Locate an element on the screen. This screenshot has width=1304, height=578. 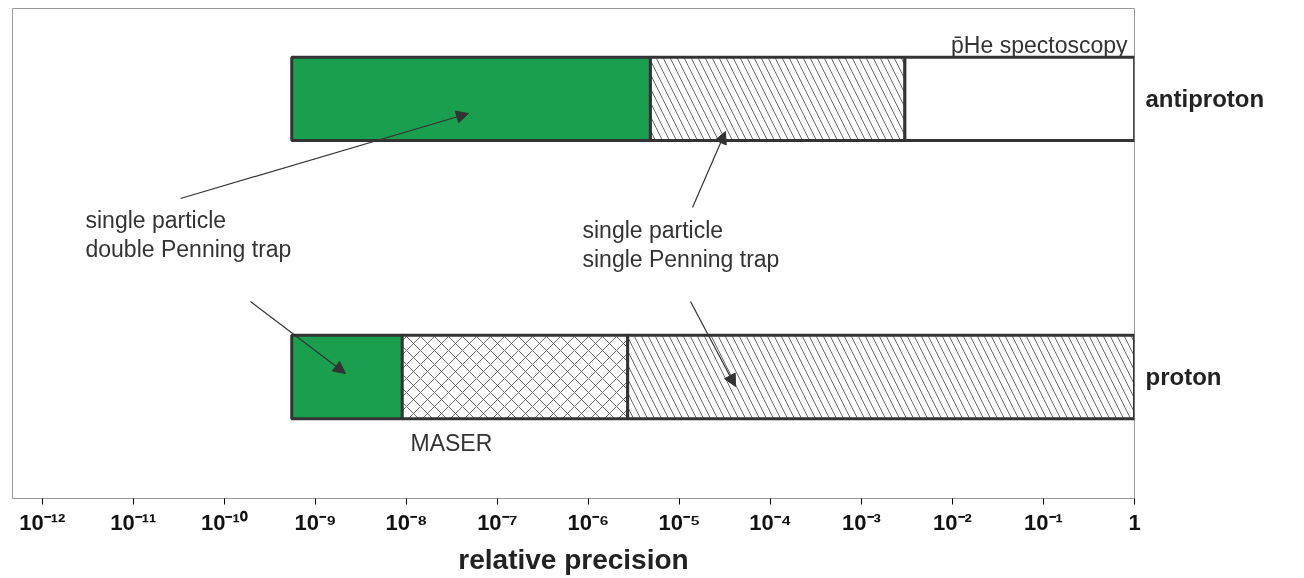
x-axis-title: relative precision is located at coordinates (573, 559).